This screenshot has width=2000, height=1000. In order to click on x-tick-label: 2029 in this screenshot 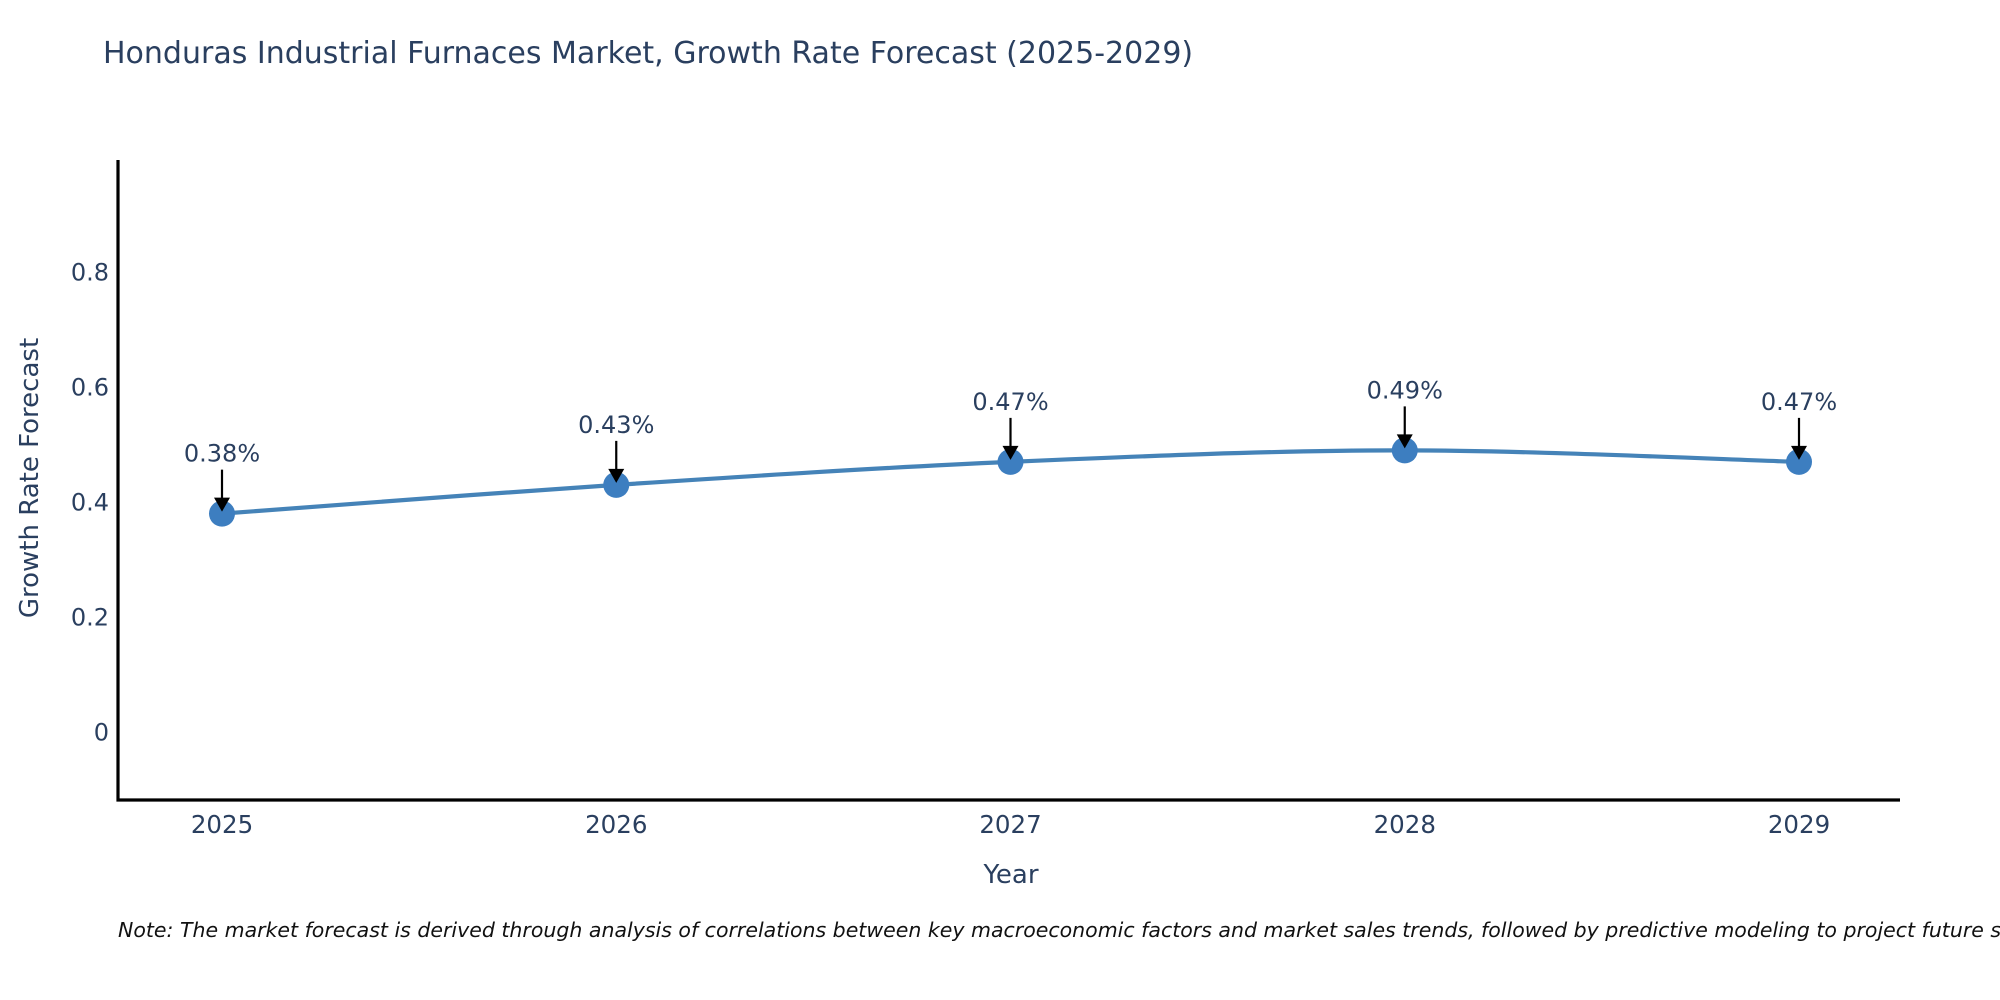, I will do `click(1799, 824)`.